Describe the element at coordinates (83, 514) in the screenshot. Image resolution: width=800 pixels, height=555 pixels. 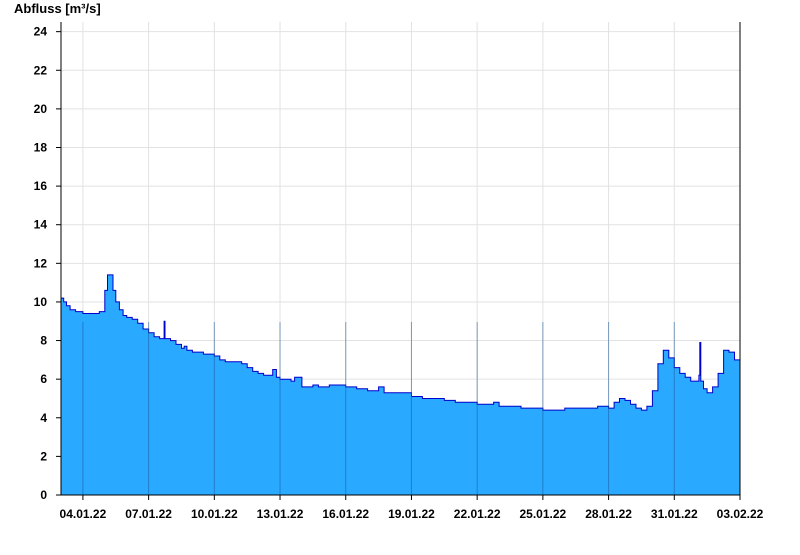
I see `x-tick-label: 04.01.22` at that location.